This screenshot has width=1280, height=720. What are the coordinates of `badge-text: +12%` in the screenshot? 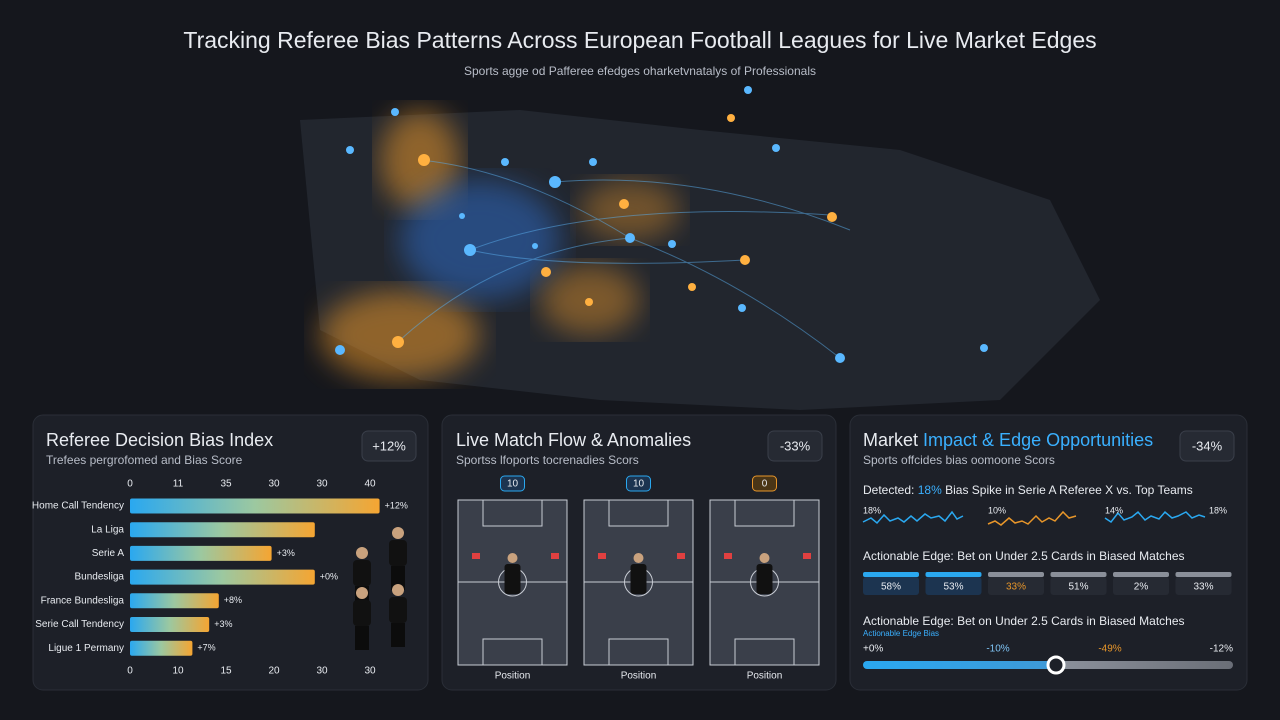 It's located at (389, 445).